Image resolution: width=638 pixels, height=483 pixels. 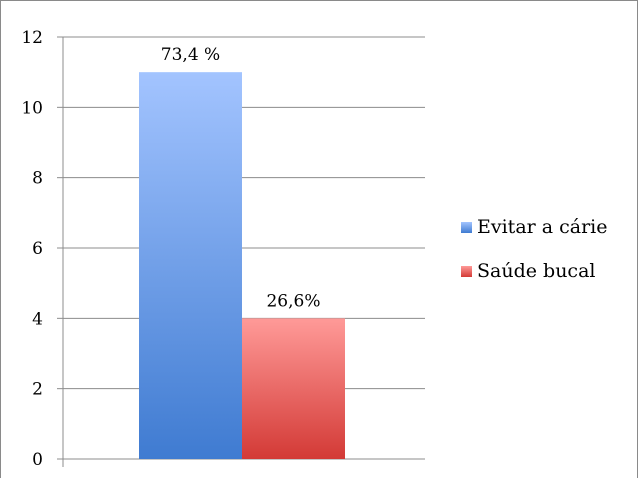 What do you see at coordinates (32, 38) in the screenshot?
I see `y-tick-label: 12` at bounding box center [32, 38].